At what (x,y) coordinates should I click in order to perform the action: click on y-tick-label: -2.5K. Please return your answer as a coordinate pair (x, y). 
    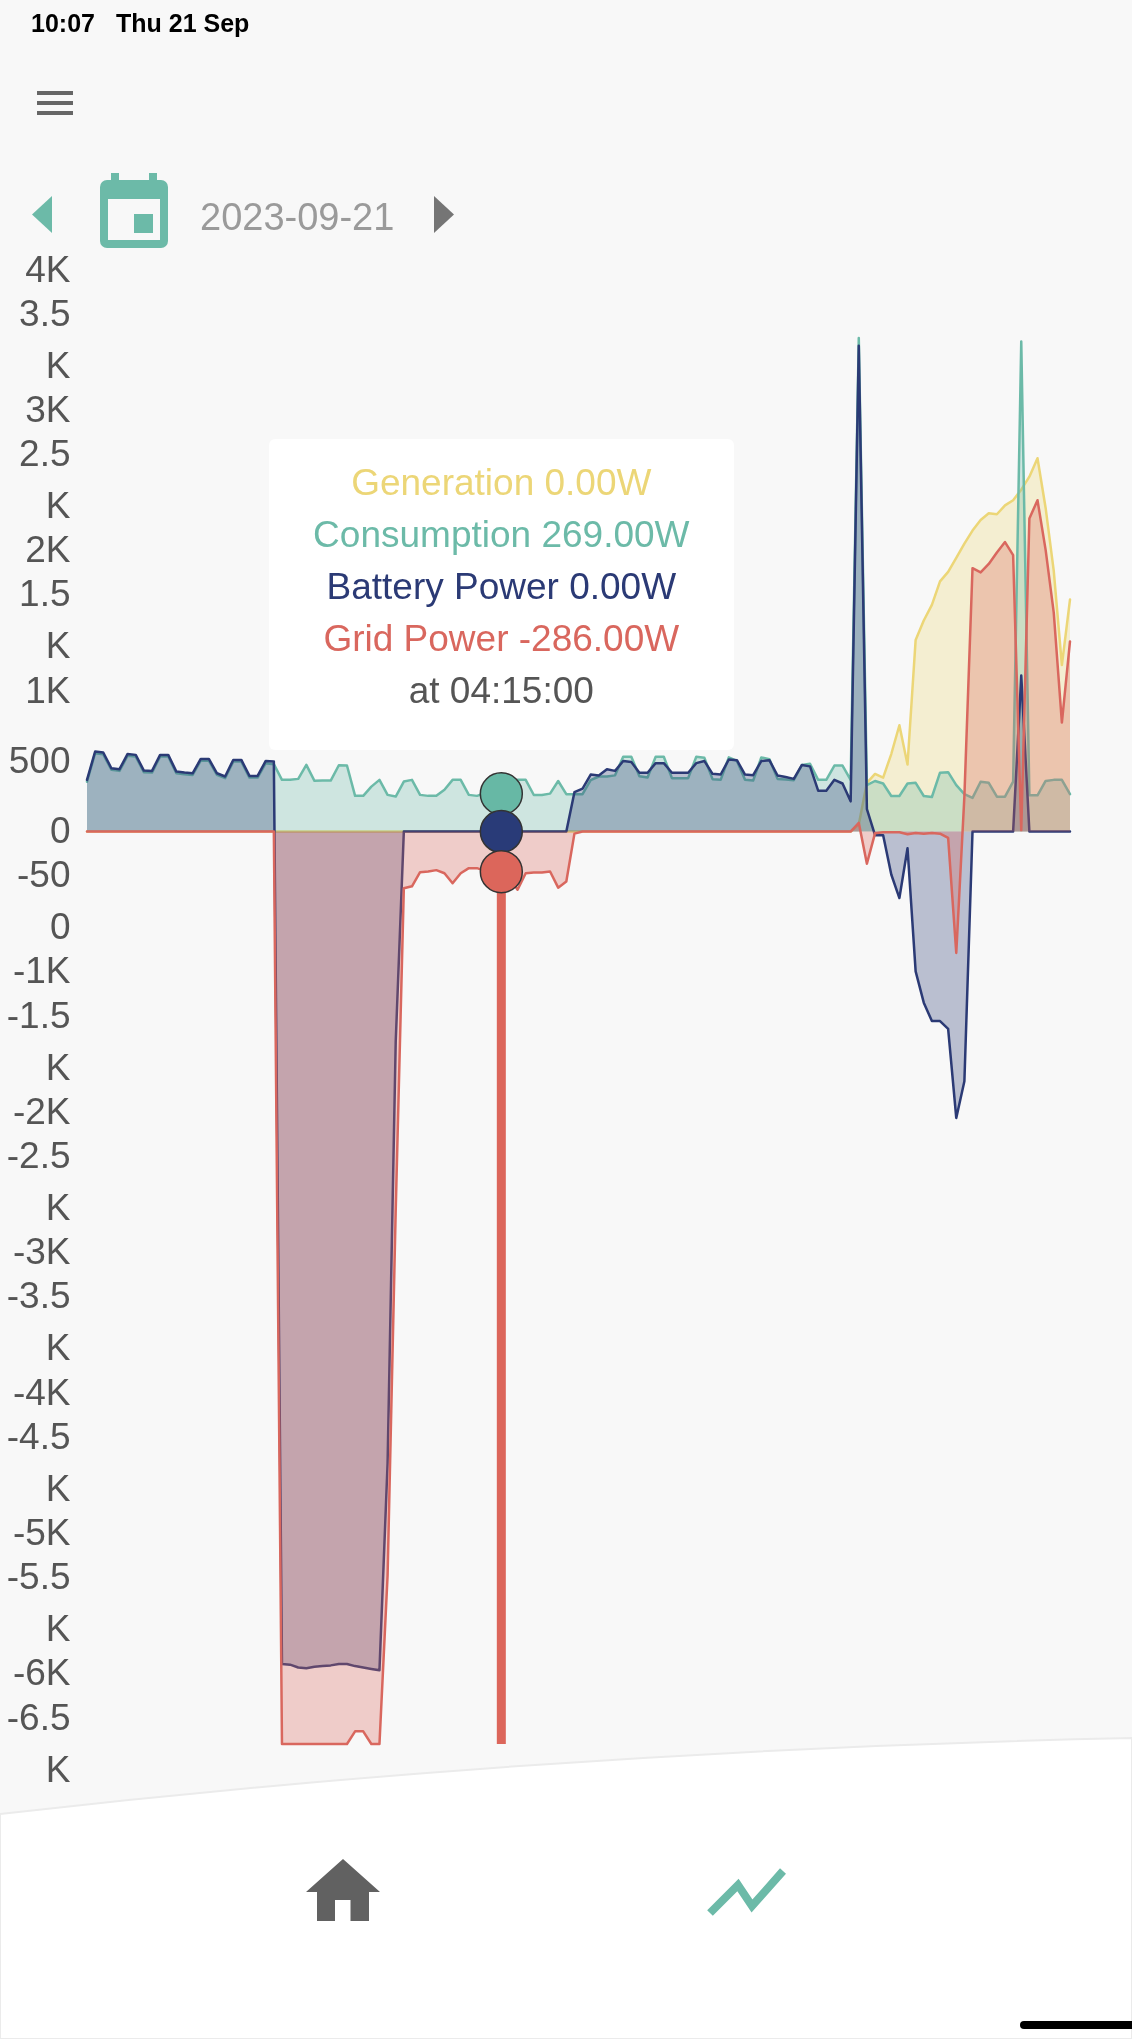
    Looking at the image, I should click on (38, 1181).